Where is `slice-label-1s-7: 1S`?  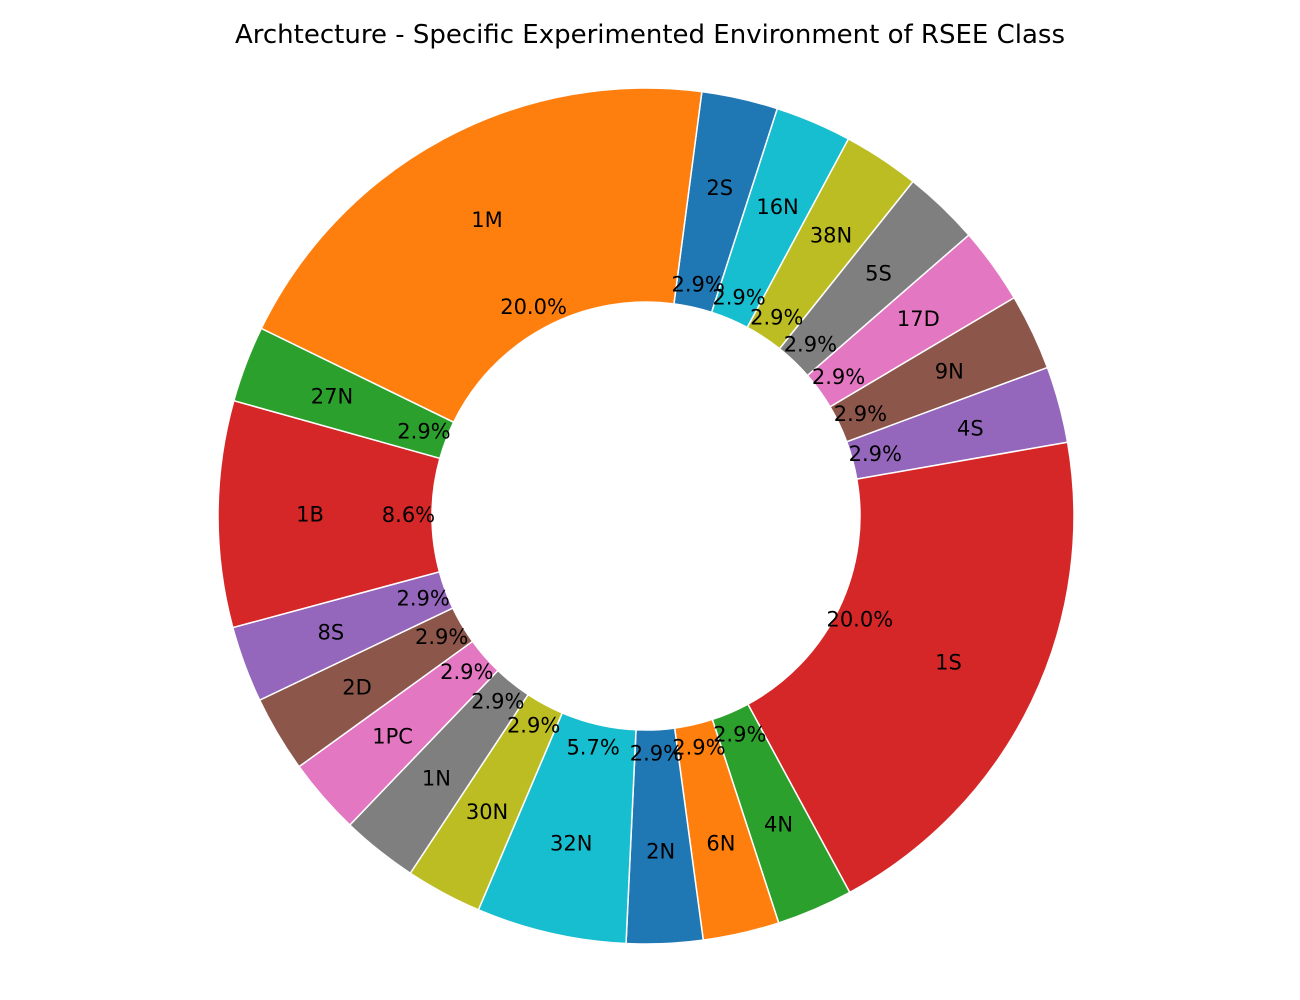
slice-label-1s-7: 1S is located at coordinates (948, 662).